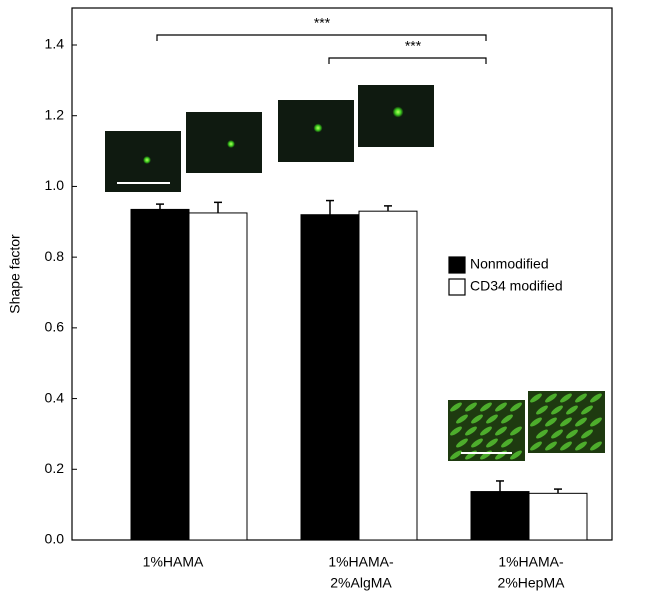  I want to click on x-tick-label: 1%HAMA, so click(173, 562).